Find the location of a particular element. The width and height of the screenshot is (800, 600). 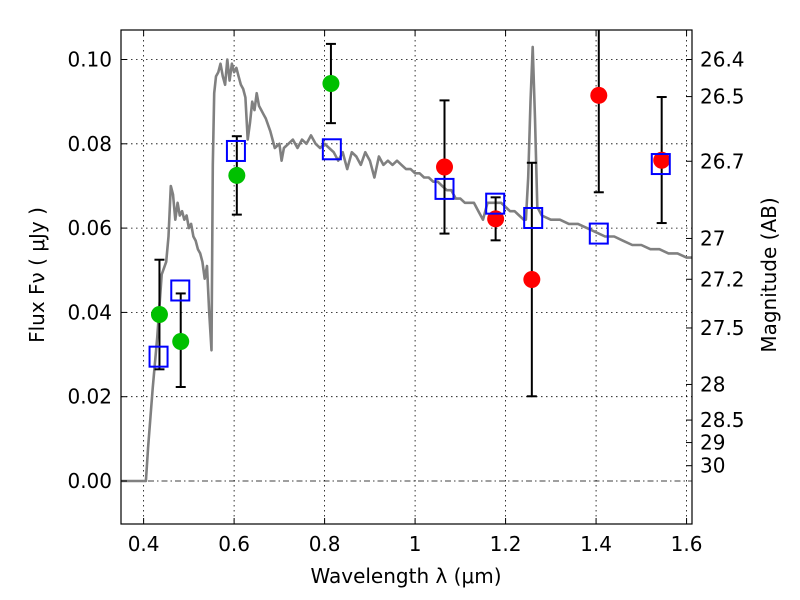

x-tick-label: 0.4 is located at coordinates (144, 544).